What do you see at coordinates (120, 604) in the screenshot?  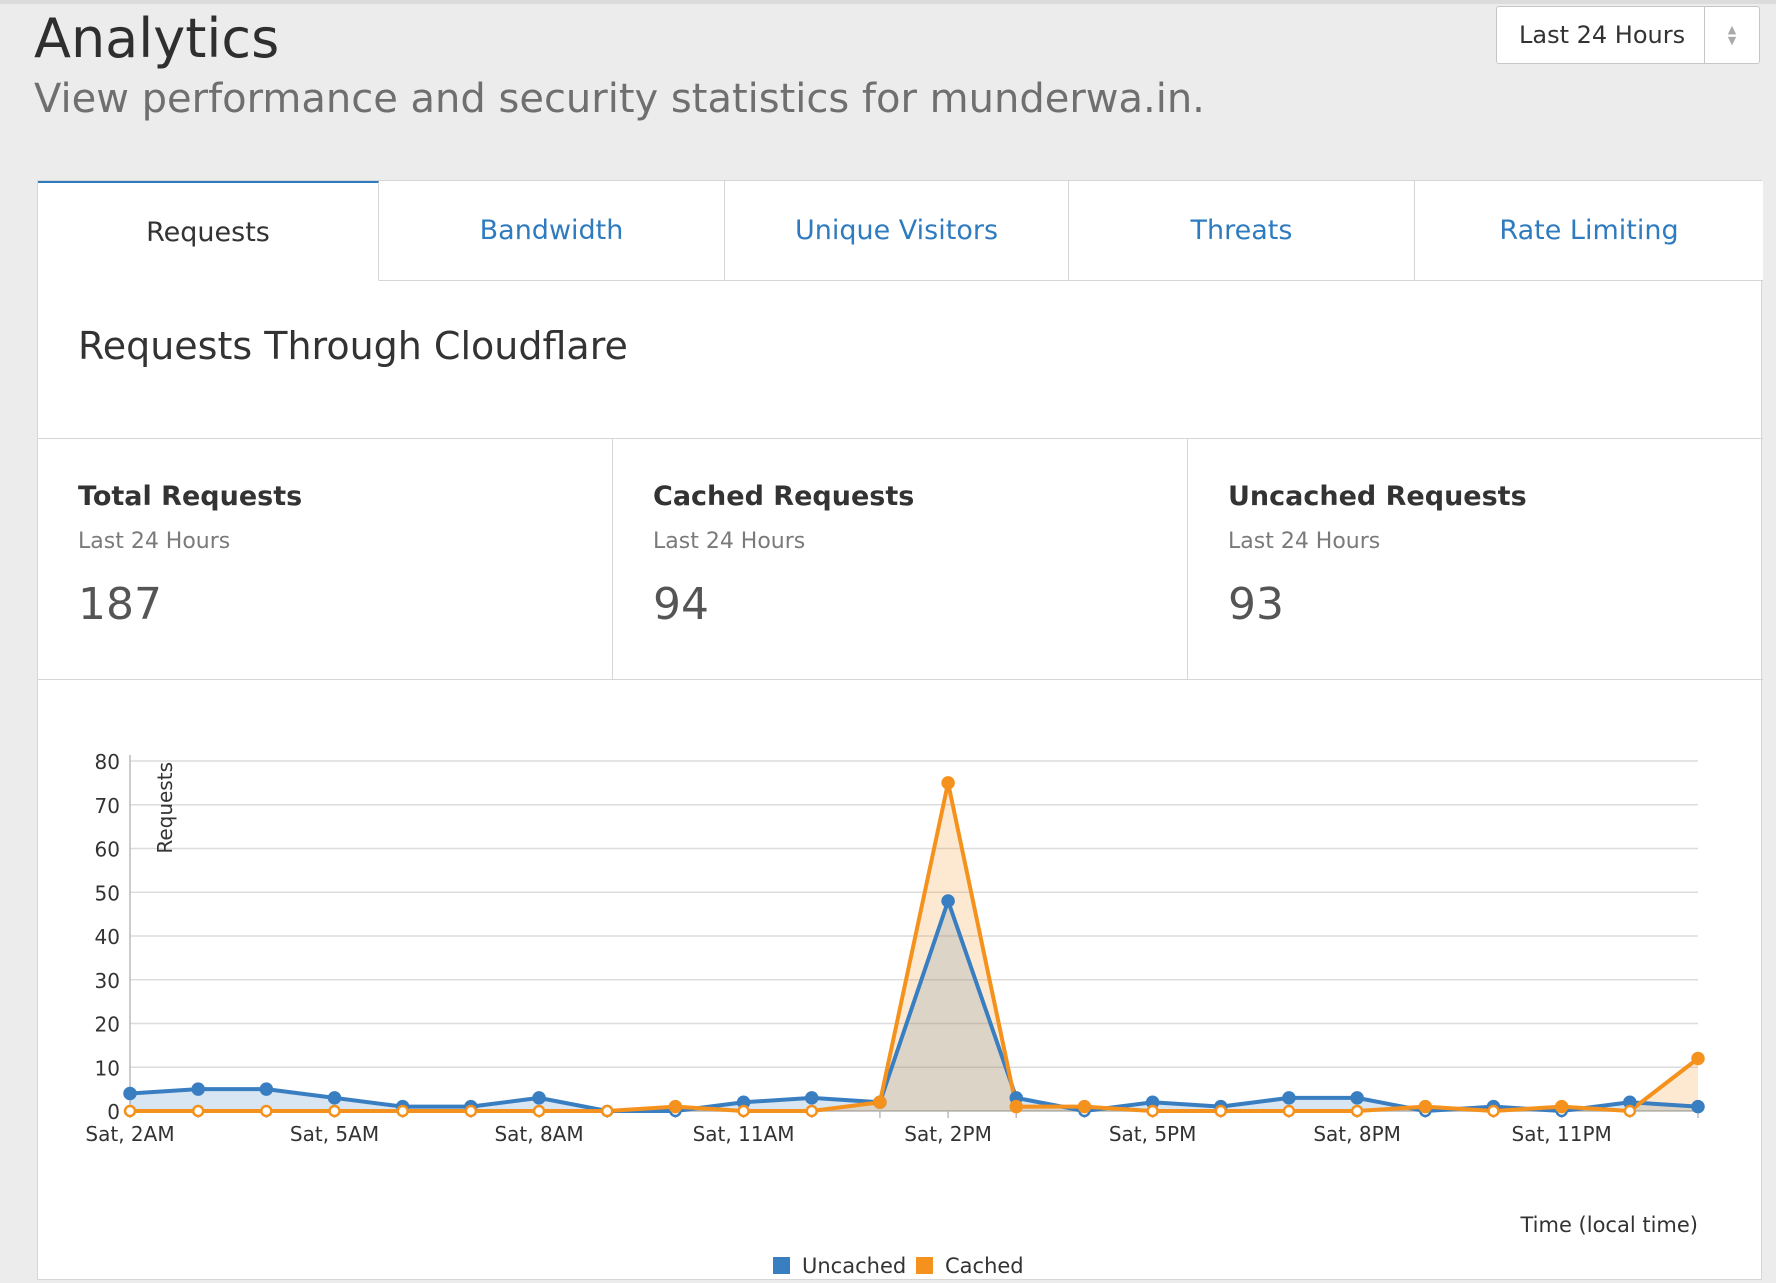 I see `stat-value: 187` at bounding box center [120, 604].